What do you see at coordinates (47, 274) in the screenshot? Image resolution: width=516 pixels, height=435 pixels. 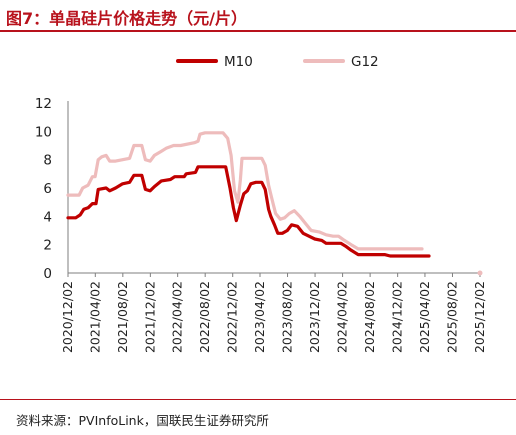 I see `y-tick-label: 0` at bounding box center [47, 274].